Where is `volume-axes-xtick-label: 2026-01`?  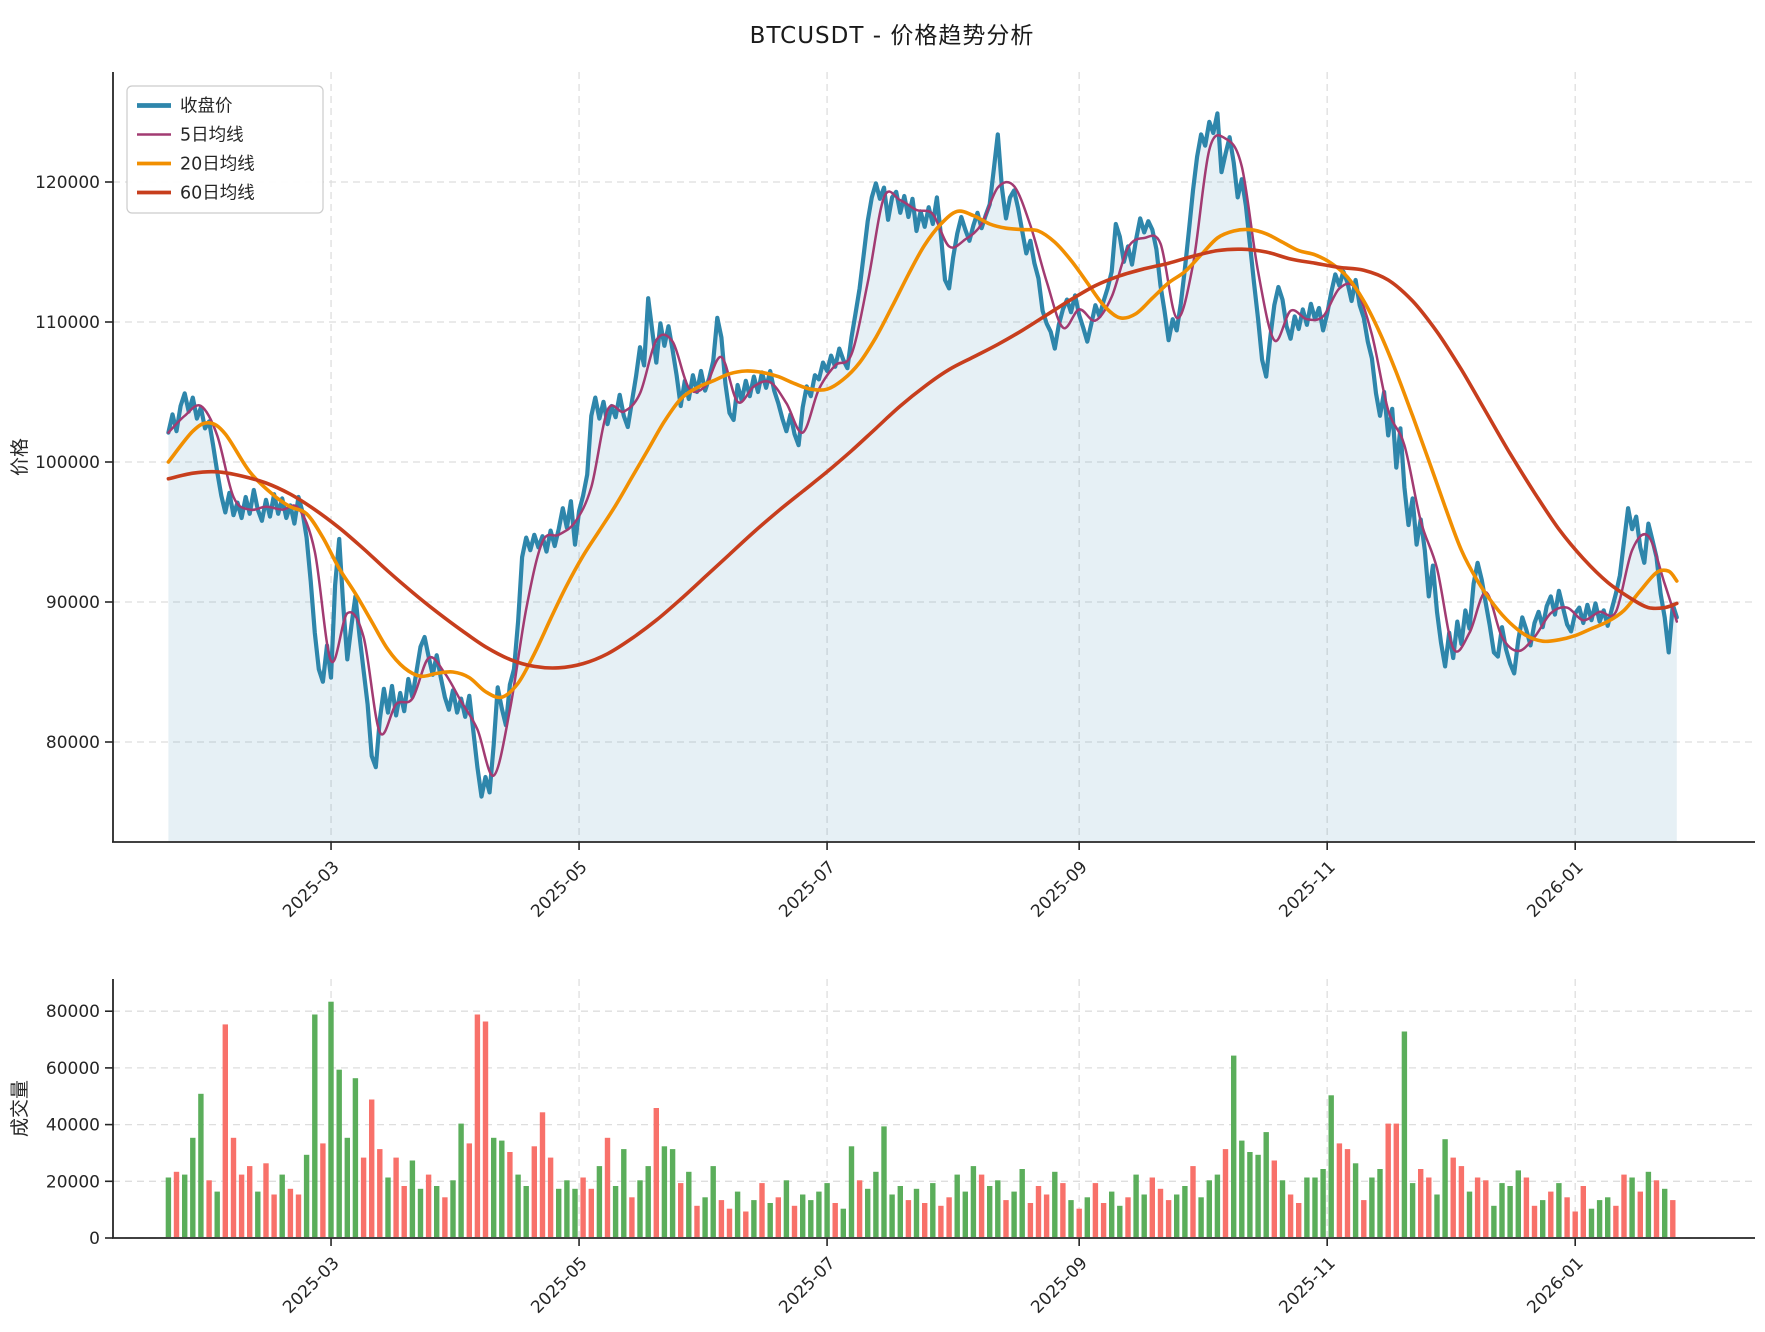 volume-axes-xtick-label: 2026-01 is located at coordinates (1555, 1285).